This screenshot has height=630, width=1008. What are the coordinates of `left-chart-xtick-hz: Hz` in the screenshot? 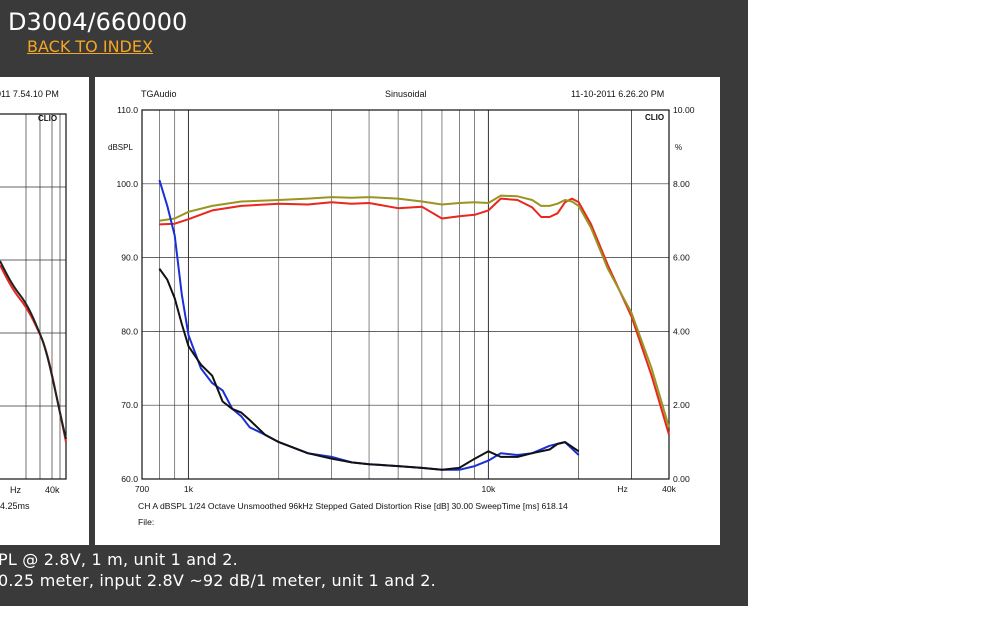 It's located at (15, 490).